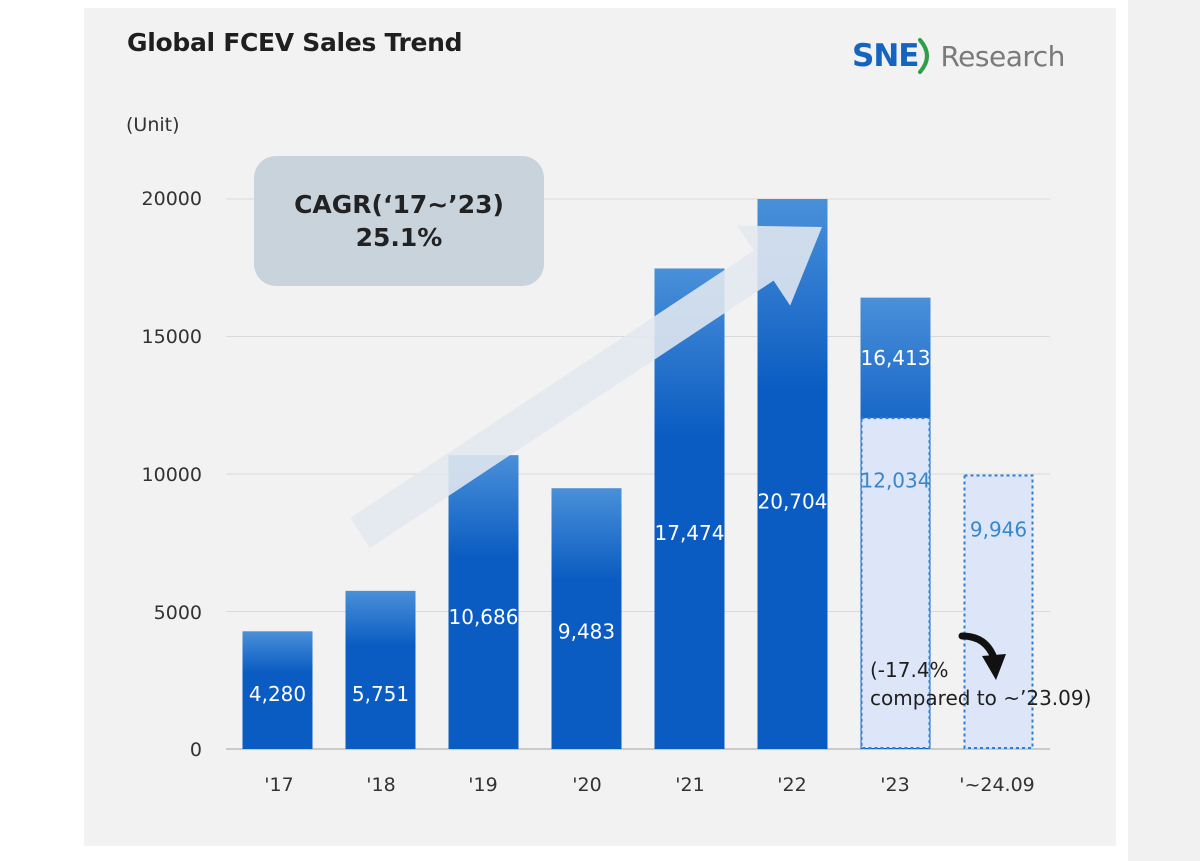  I want to click on chart-title: Global FCEV Sales Trend, so click(295, 42).